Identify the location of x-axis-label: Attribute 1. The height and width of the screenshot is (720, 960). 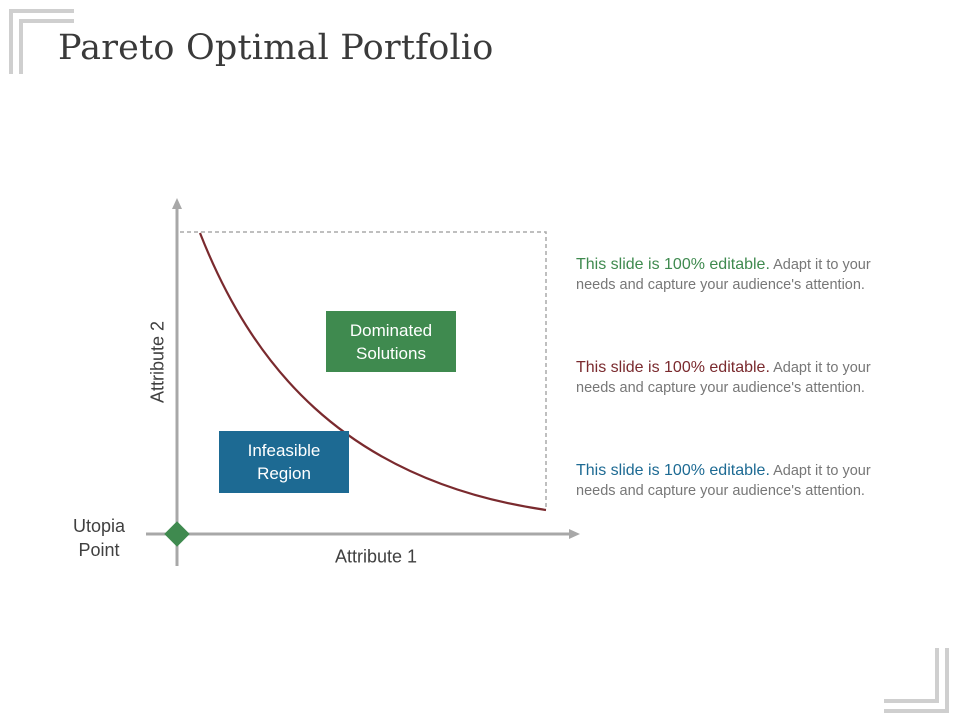
(376, 556).